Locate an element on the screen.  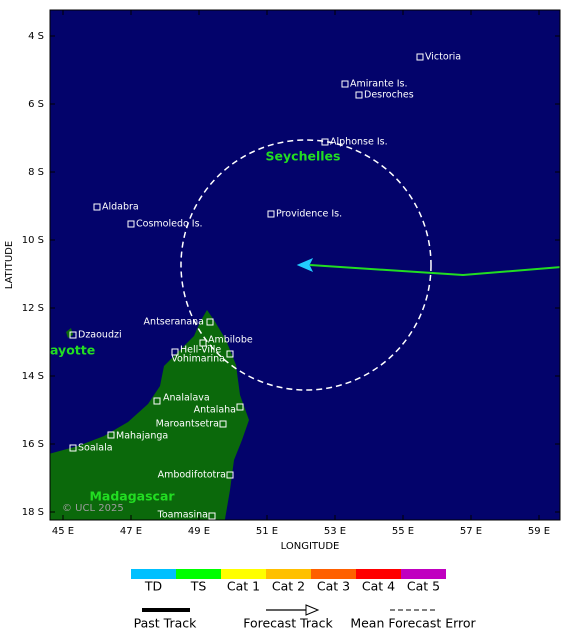
place: Cosmoledo Is. is located at coordinates (169, 224).